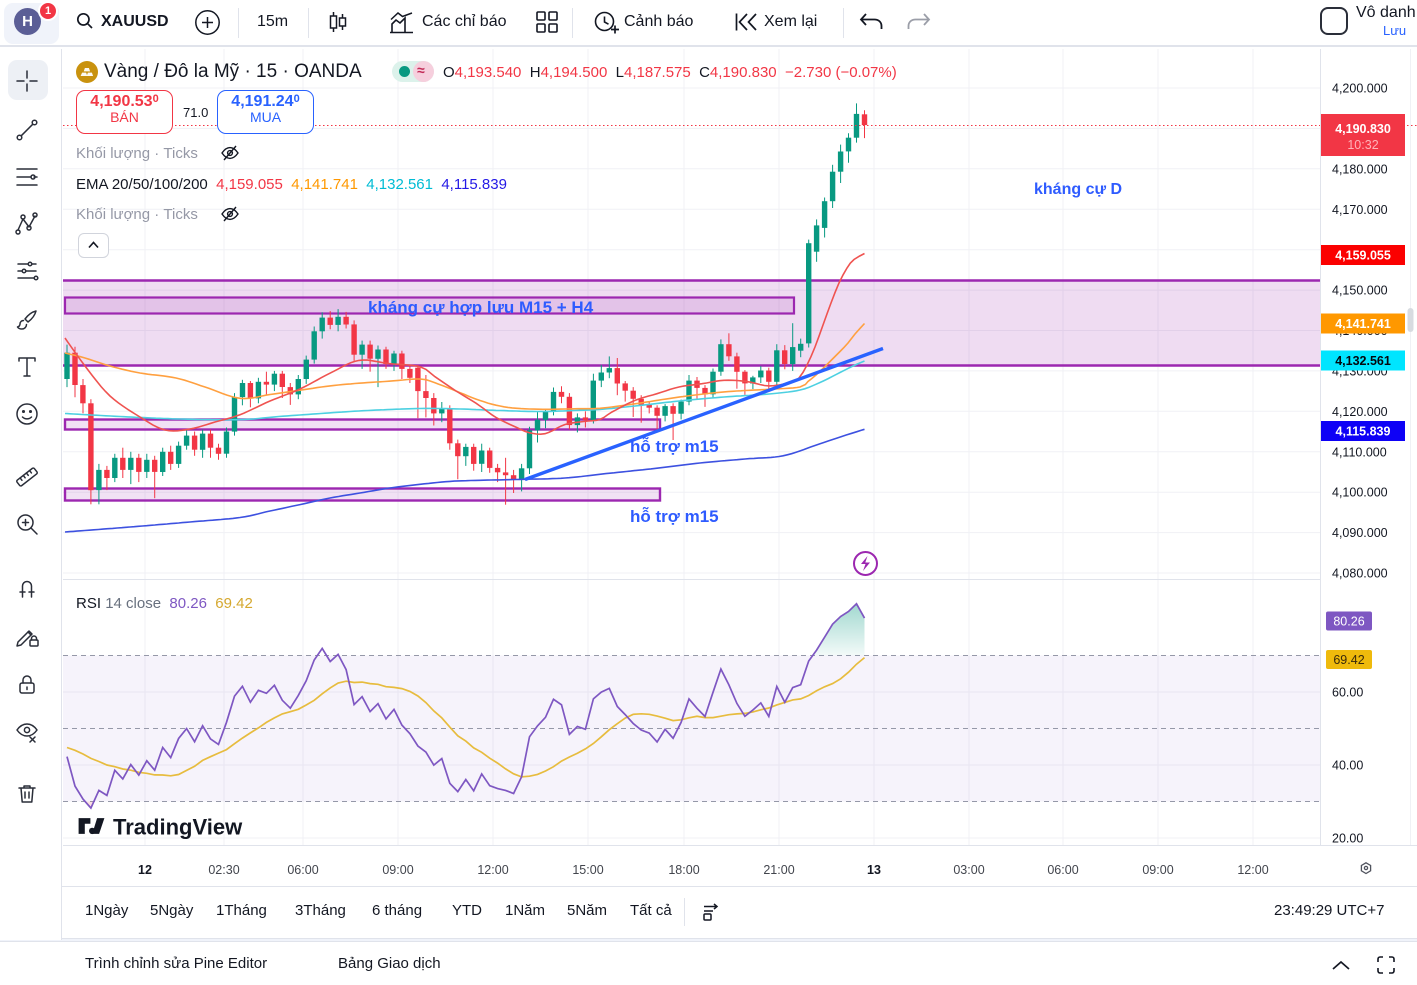 The height and width of the screenshot is (985, 1417). I want to click on svg-text: 20.00, so click(1347, 839).